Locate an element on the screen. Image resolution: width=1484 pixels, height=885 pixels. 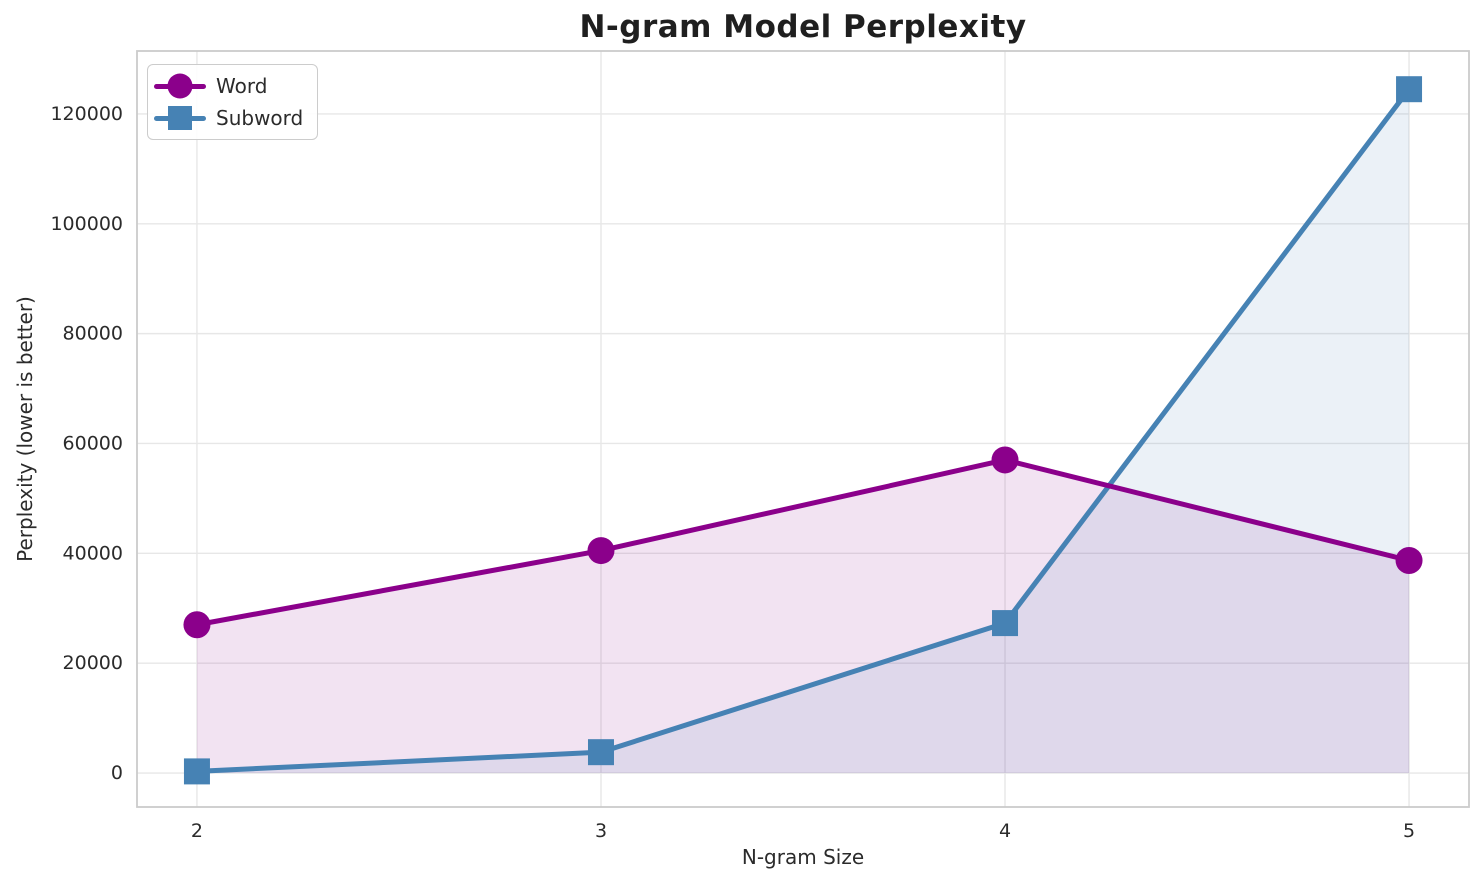
y-tick-label: 80000 is located at coordinates (93, 334).